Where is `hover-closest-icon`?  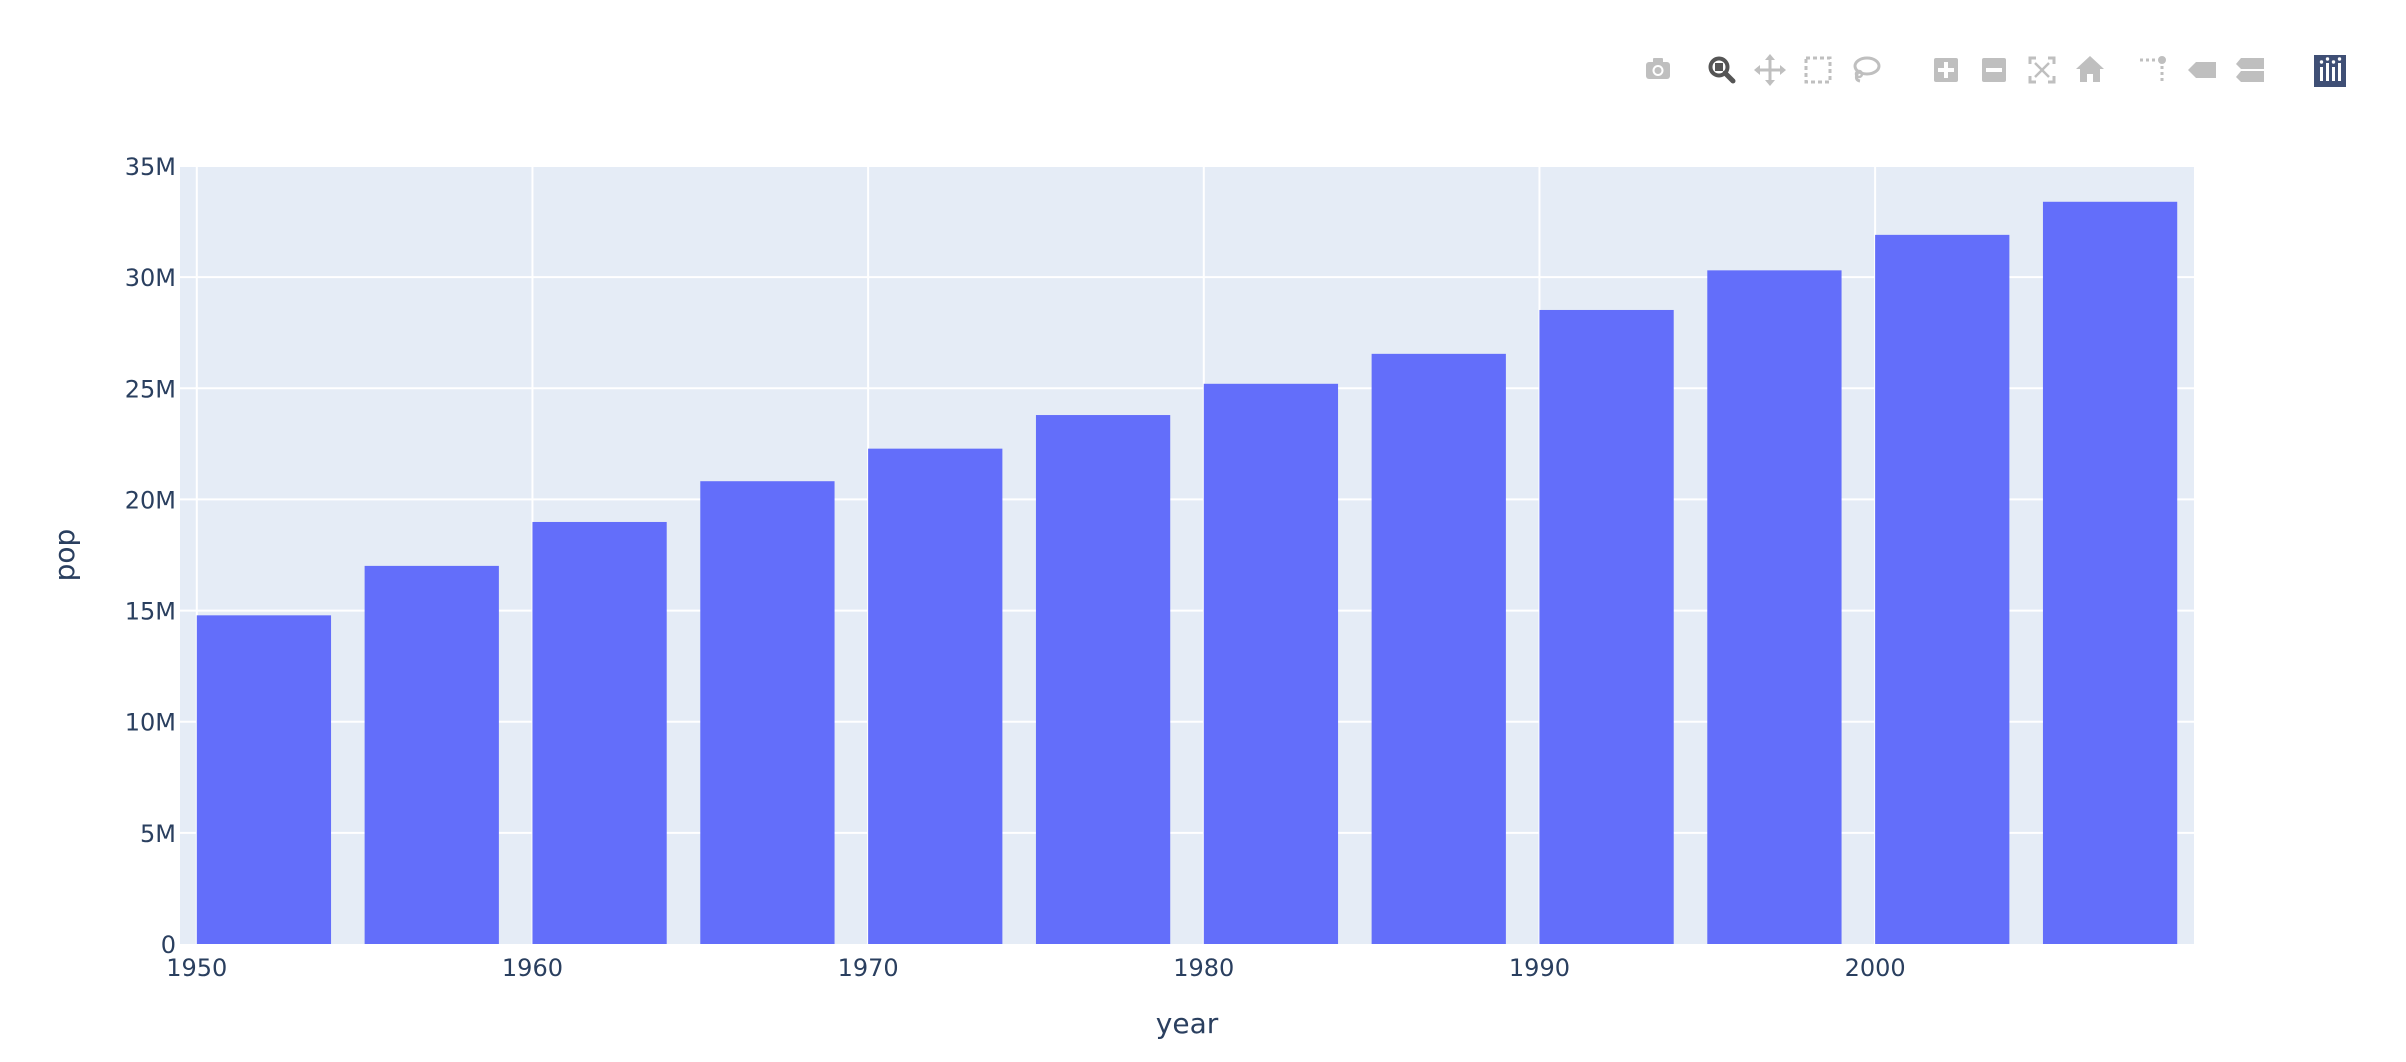 hover-closest-icon is located at coordinates (2202, 70).